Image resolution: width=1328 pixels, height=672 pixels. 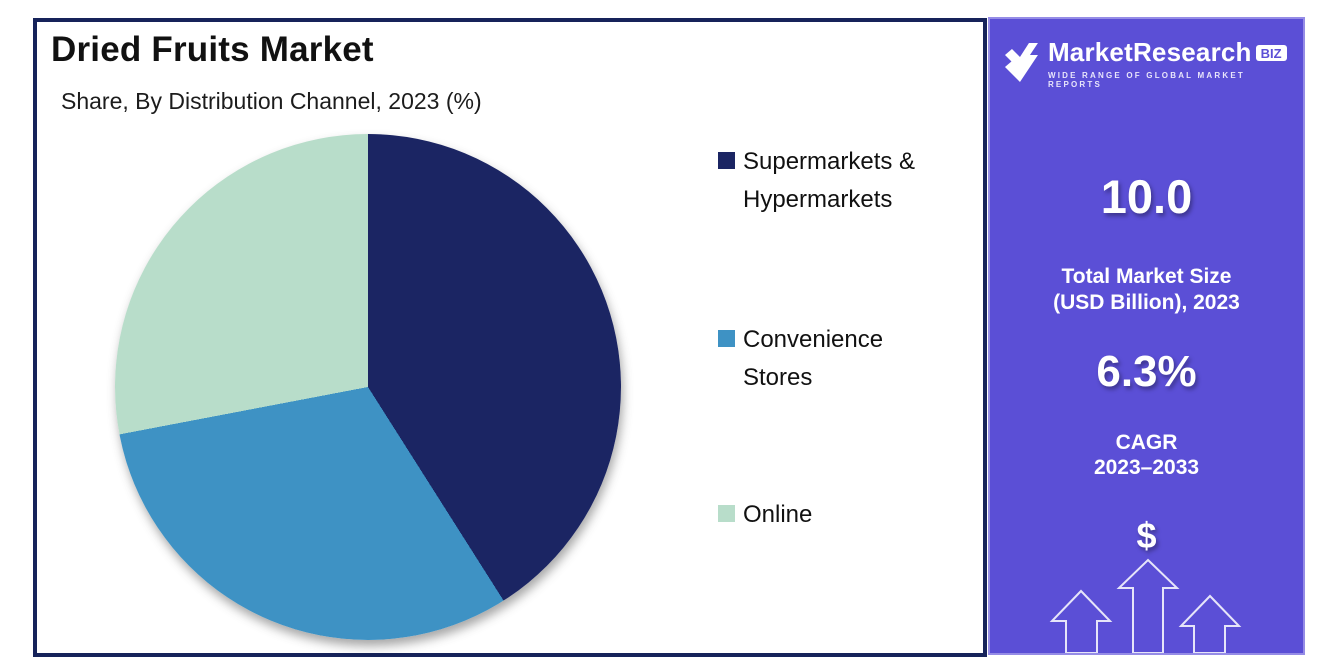 I want to click on legend-swatch-online, so click(x=726, y=513).